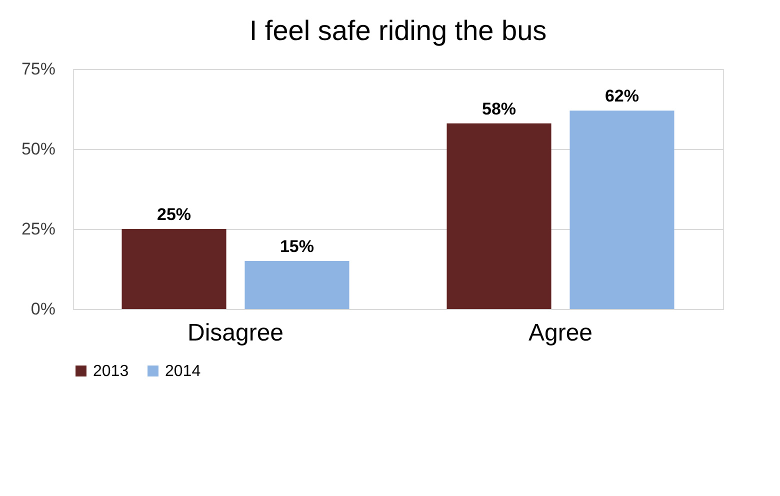 The width and height of the screenshot is (780, 496). What do you see at coordinates (560, 333) in the screenshot?
I see `x-tick-label: Agree` at bounding box center [560, 333].